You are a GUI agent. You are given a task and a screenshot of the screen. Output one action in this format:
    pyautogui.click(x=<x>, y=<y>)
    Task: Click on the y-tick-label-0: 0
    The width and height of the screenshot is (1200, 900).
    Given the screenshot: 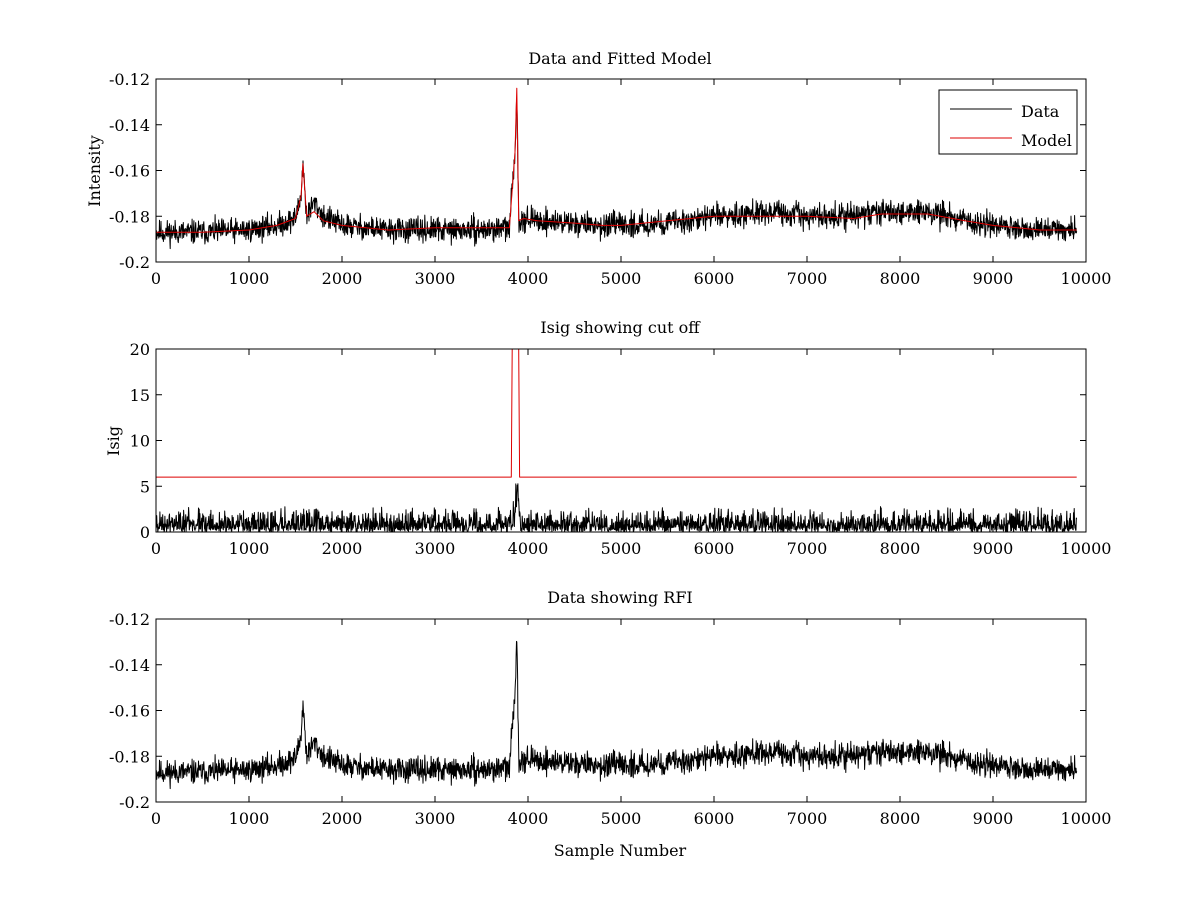 What is the action you would take?
    pyautogui.click(x=145, y=532)
    